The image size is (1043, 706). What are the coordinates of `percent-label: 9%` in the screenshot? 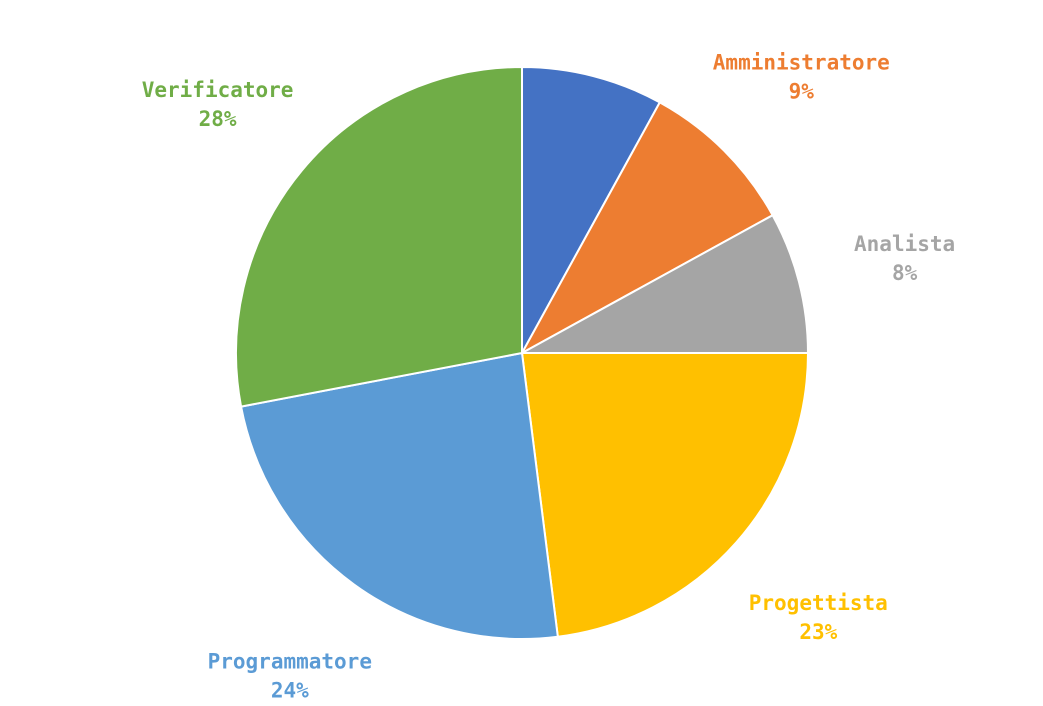 It's located at (802, 92).